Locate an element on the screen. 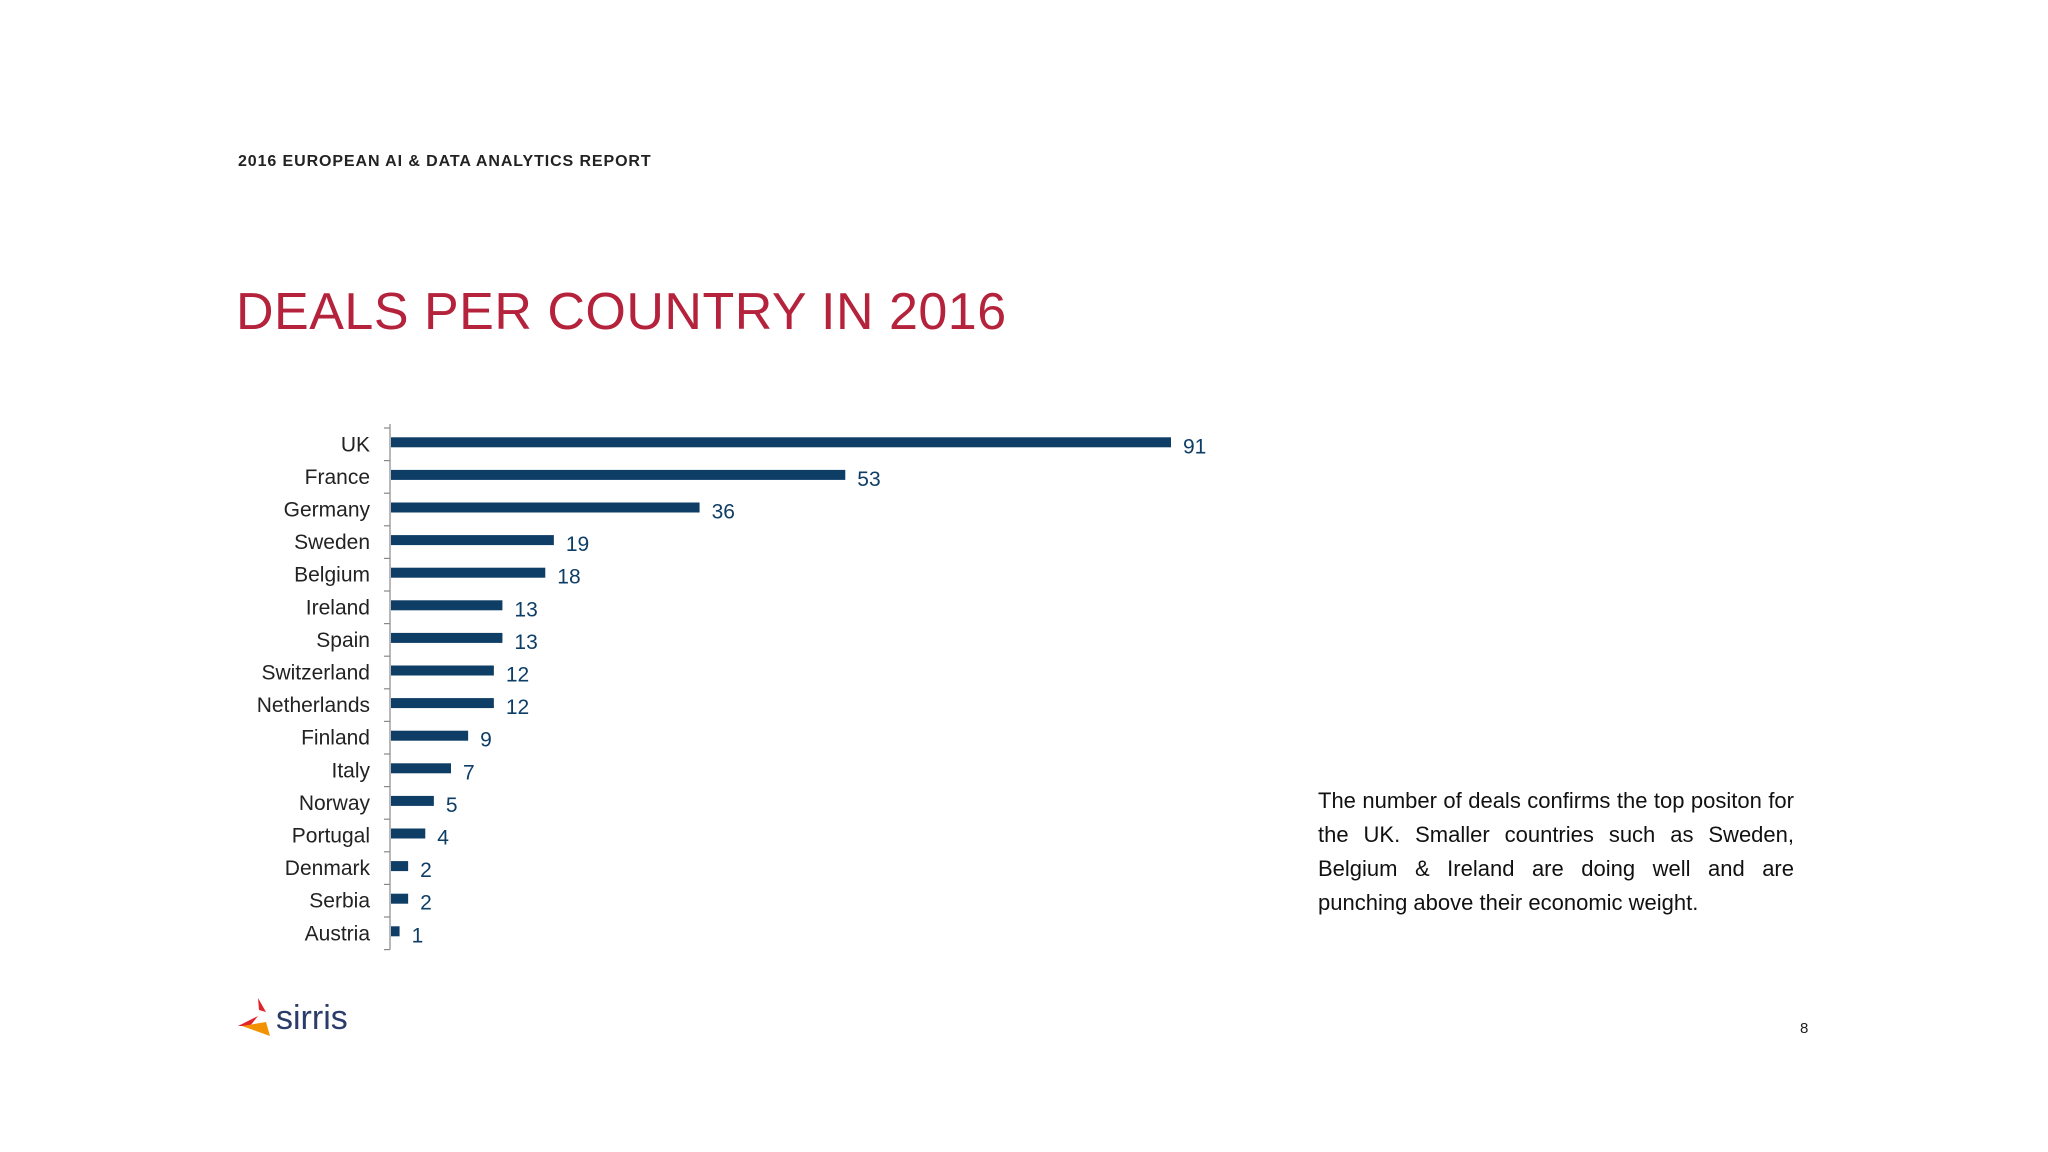  category-label: Denmark is located at coordinates (328, 868).